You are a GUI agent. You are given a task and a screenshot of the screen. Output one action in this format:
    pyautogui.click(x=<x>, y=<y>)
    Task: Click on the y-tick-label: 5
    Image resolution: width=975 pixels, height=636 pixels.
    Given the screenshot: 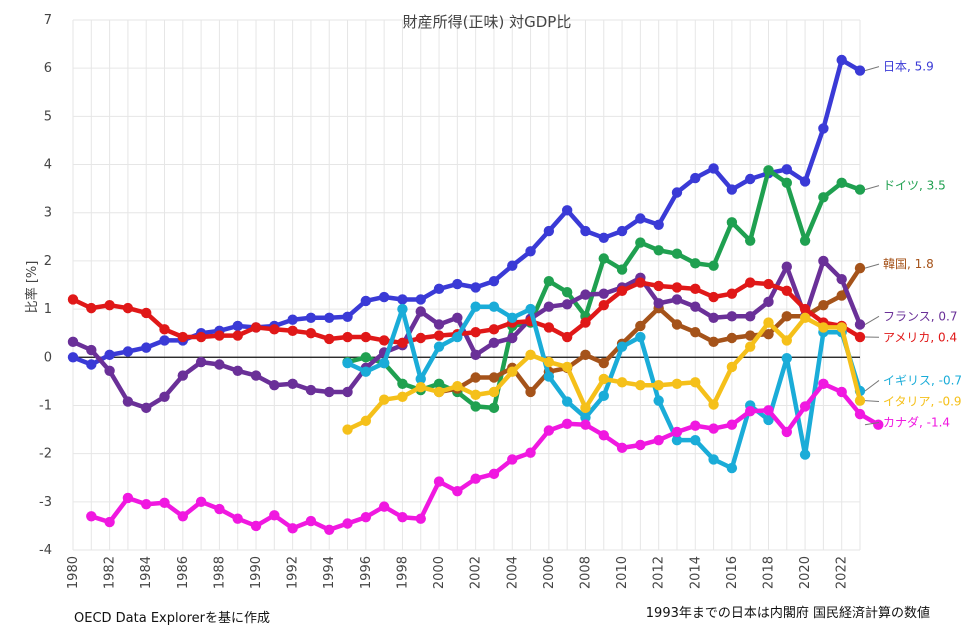 What is the action you would take?
    pyautogui.click(x=48, y=116)
    